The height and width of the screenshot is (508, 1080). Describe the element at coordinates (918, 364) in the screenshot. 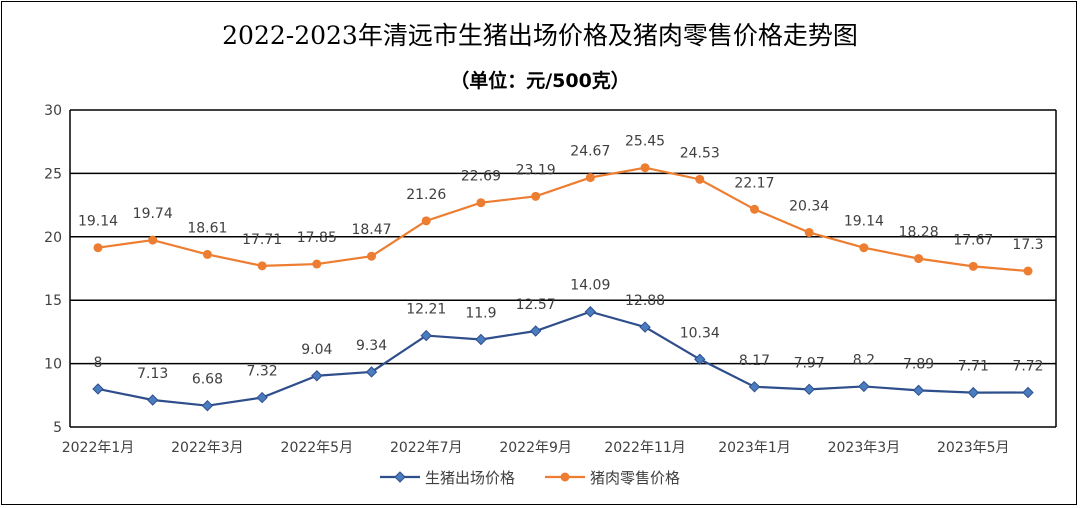

I see `data-label: 7.89` at that location.